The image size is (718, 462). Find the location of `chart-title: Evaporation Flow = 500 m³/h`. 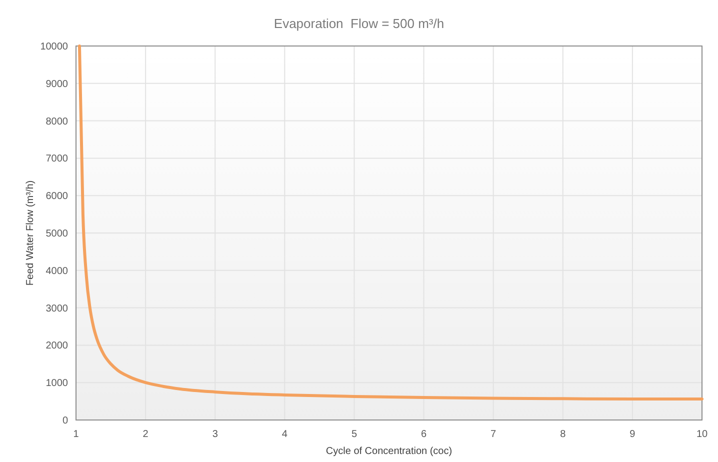

chart-title: Evaporation Flow = 500 m³/h is located at coordinates (359, 23).